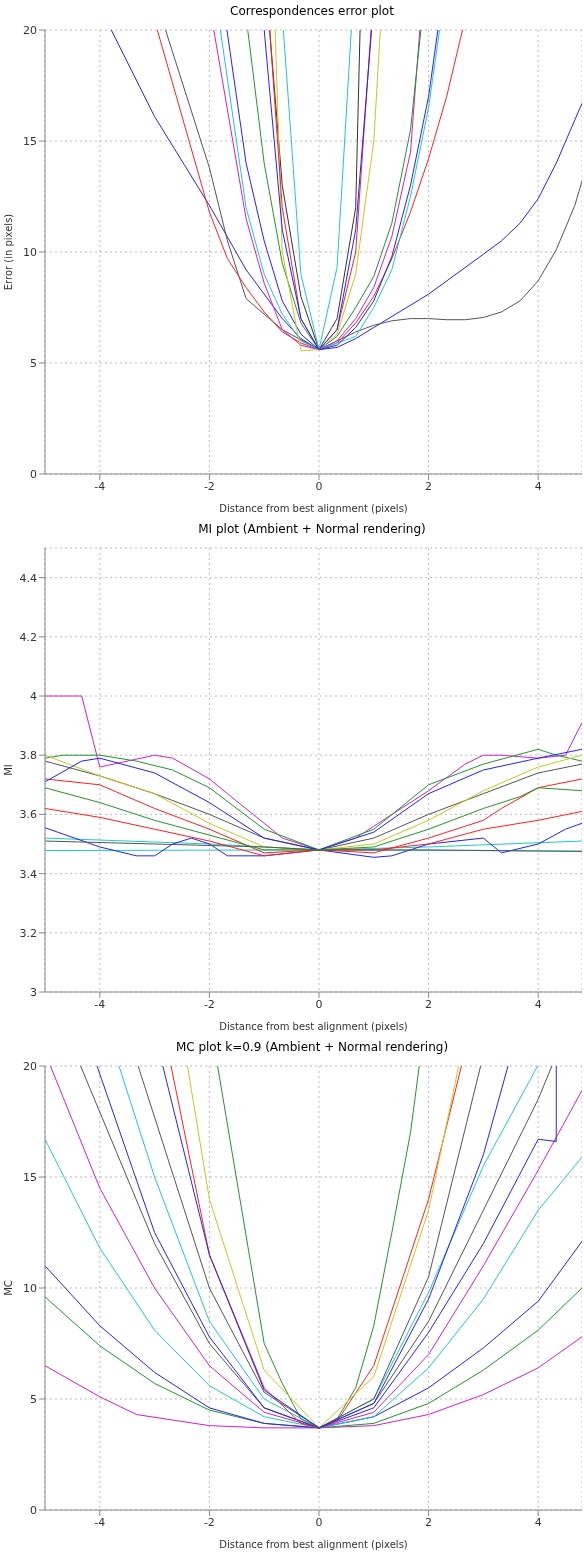 The height and width of the screenshot is (1562, 584). What do you see at coordinates (28, 578) in the screenshot?
I see `y-tick-label: 4.4` at bounding box center [28, 578].